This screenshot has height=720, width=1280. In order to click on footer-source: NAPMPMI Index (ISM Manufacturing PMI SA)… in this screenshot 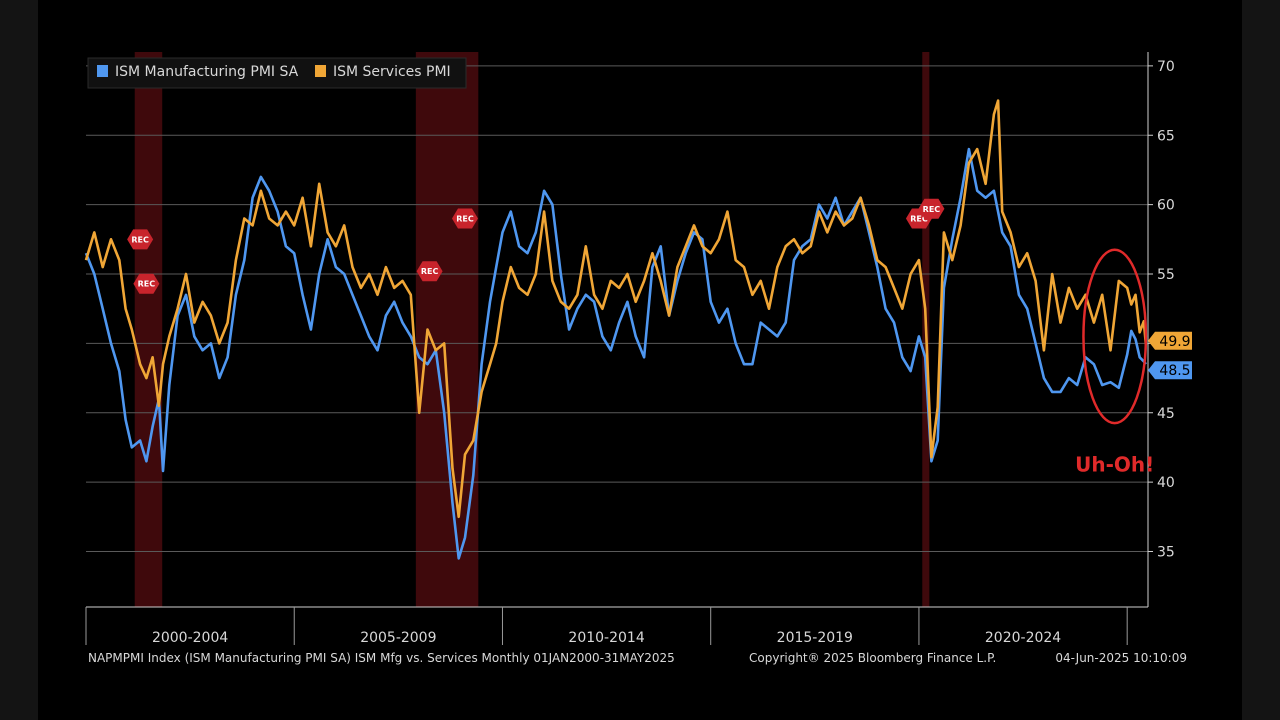, I will do `click(381, 658)`.